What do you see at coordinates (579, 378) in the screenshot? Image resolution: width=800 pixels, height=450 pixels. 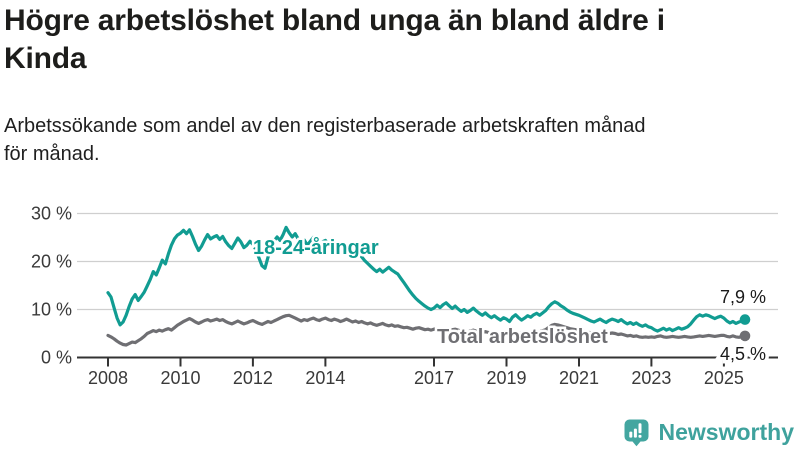 I see `x-tick-label-2021: 2021` at bounding box center [579, 378].